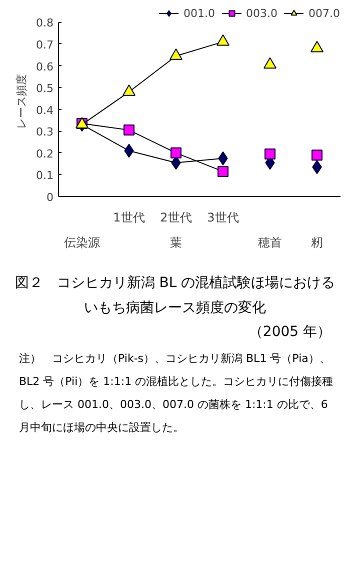 This screenshot has width=348, height=572. I want to click on y-tick-label: 0.1, so click(45, 175).